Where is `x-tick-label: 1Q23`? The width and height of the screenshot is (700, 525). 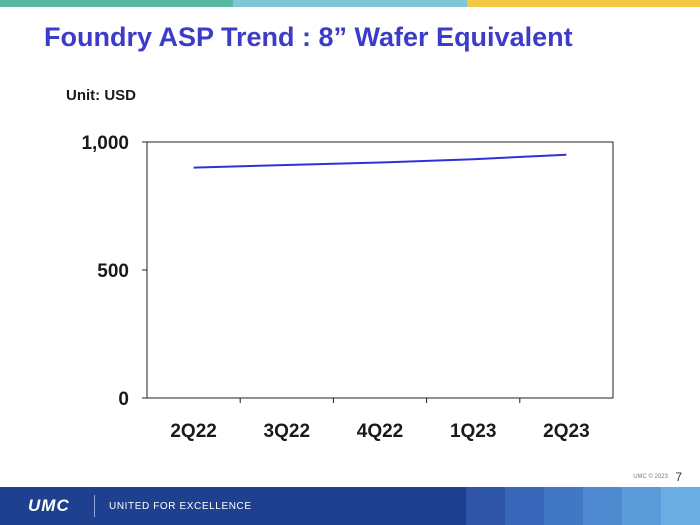 x-tick-label: 1Q23 is located at coordinates (473, 431).